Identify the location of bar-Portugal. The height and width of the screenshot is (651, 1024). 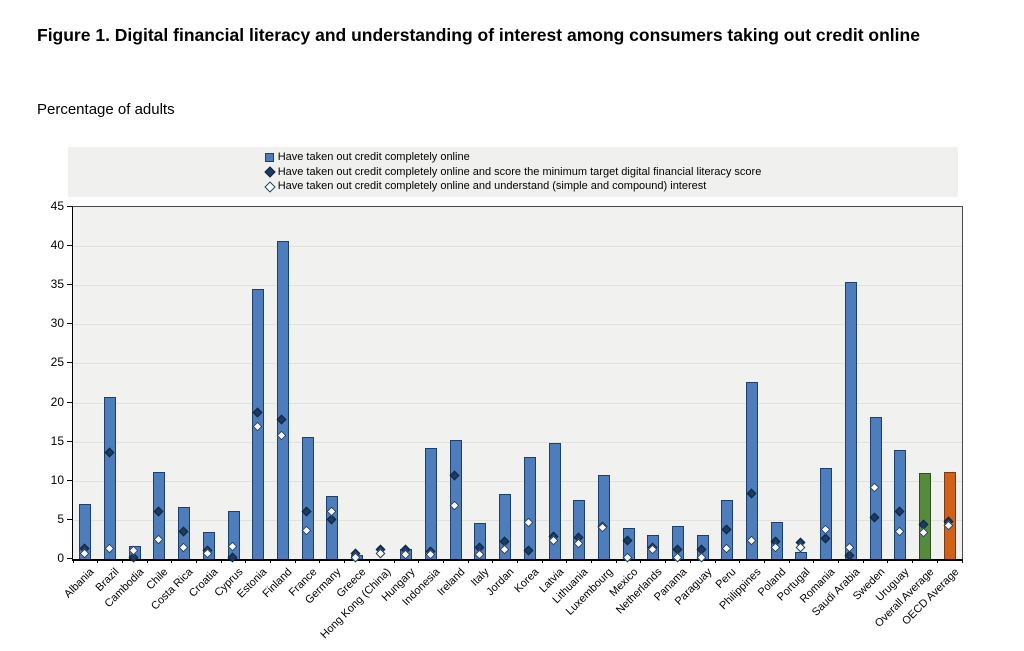
(801, 555).